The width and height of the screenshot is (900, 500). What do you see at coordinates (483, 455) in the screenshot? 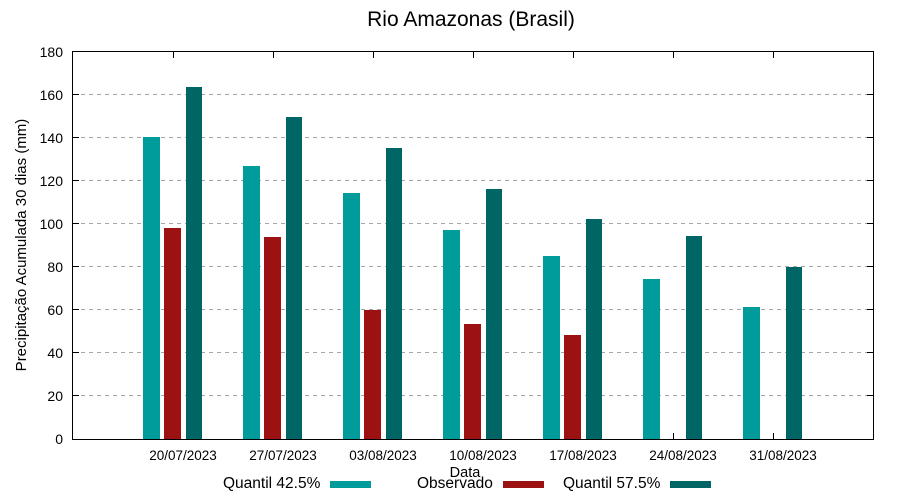
I see `x-tick-label: 10/08/2023` at bounding box center [483, 455].